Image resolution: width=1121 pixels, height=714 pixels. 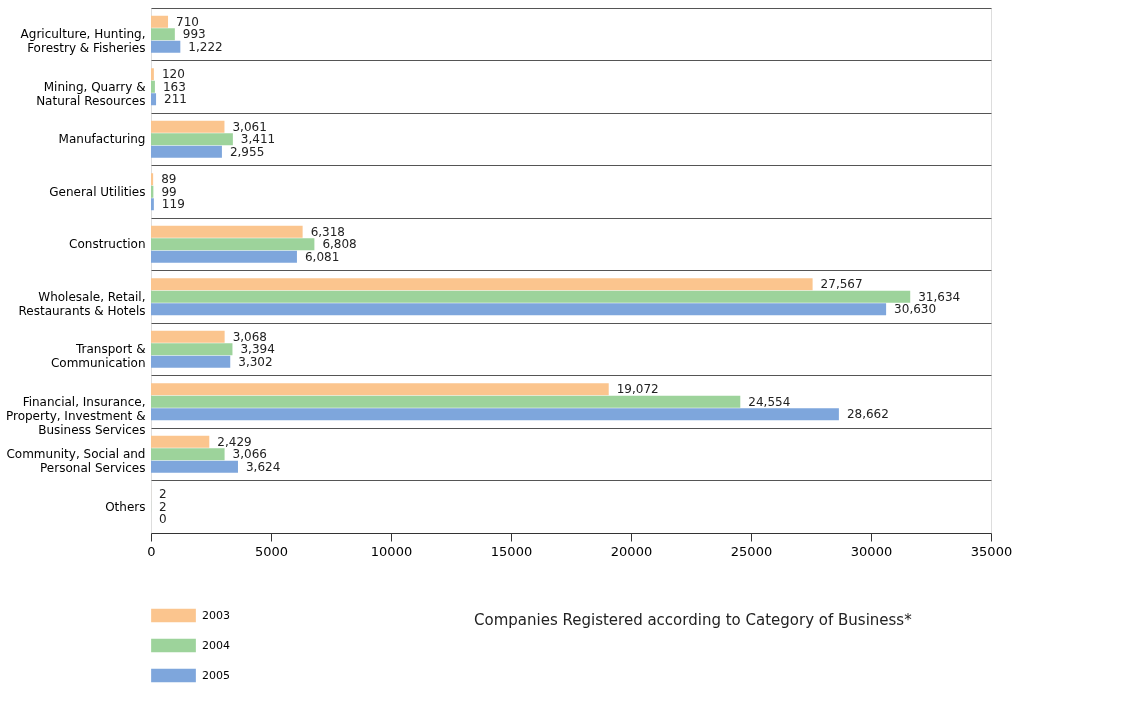 I want to click on legend-label: 2003, so click(x=216, y=615).